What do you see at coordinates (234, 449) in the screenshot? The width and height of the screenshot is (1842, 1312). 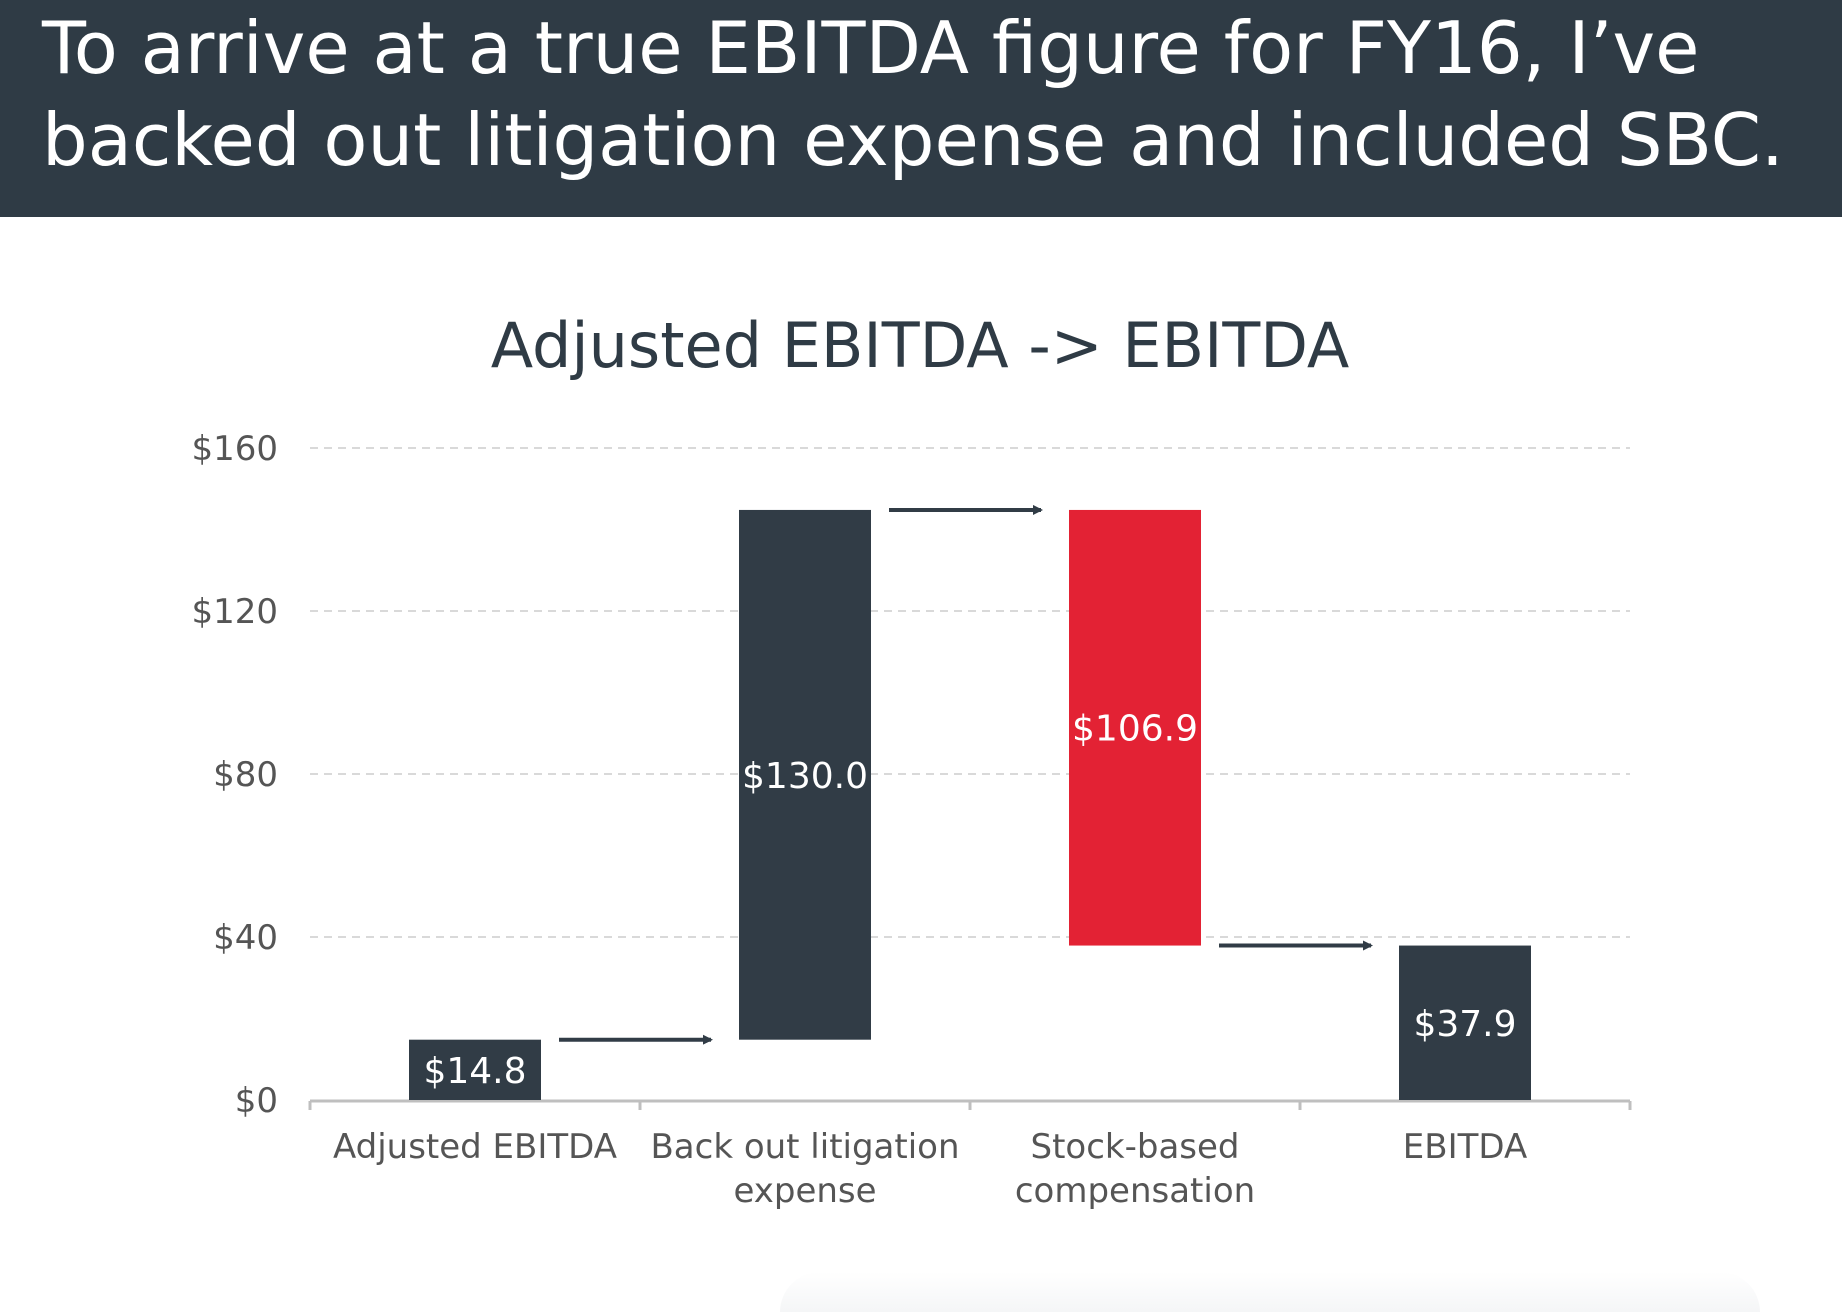 I see `y-tick-label: $160` at bounding box center [234, 449].